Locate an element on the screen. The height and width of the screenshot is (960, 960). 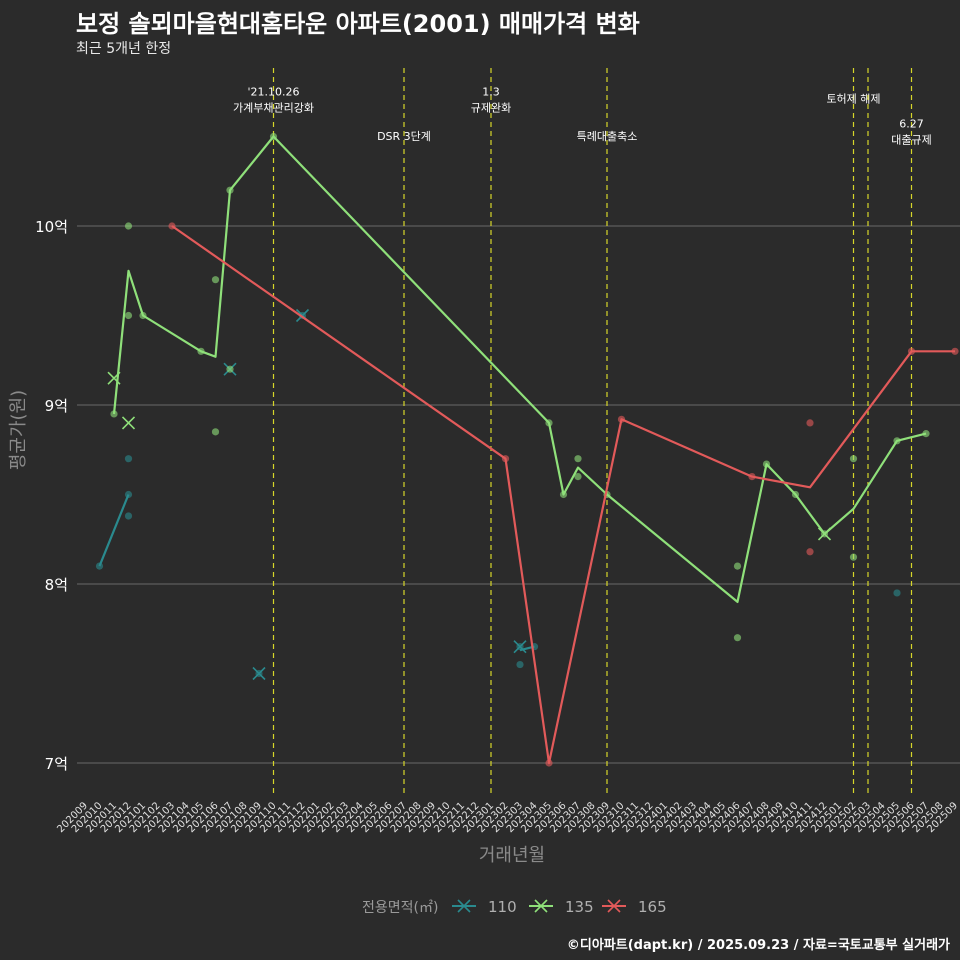
y-tick-label: 7억 is located at coordinates (56, 764).